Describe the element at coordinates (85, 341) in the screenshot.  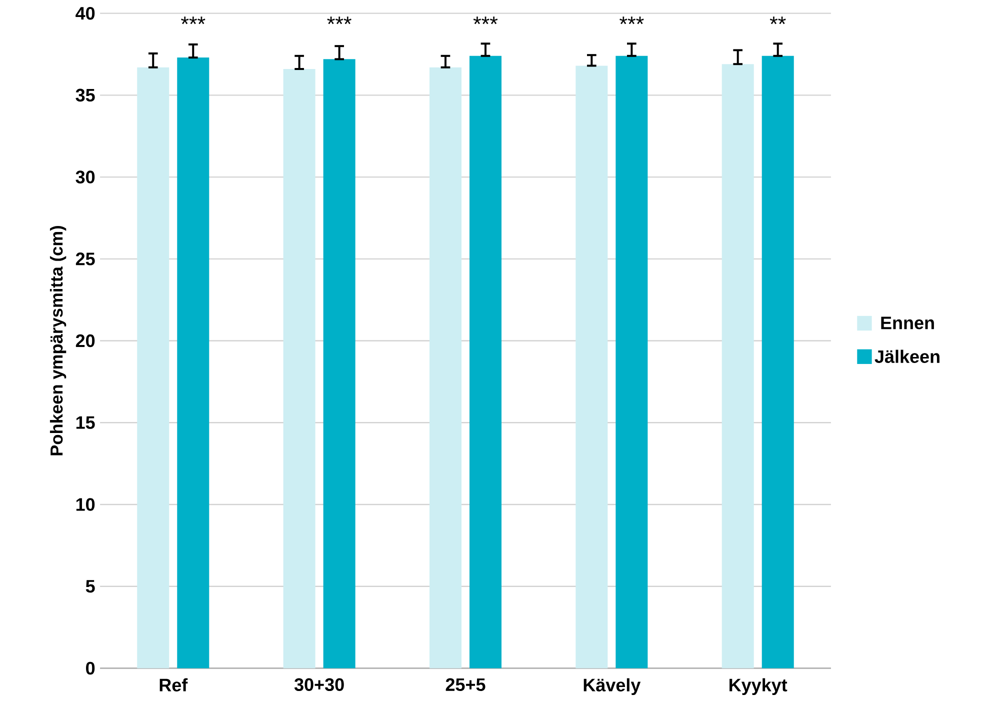
I see `y-tick-label: 20` at that location.